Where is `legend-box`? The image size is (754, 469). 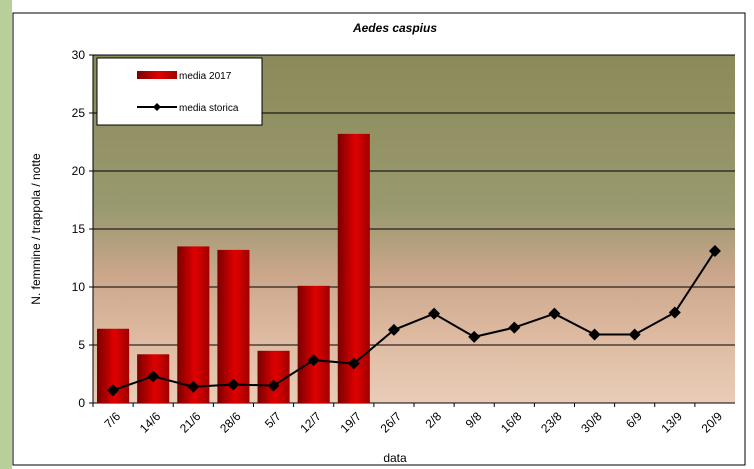
legend-box is located at coordinates (179, 91).